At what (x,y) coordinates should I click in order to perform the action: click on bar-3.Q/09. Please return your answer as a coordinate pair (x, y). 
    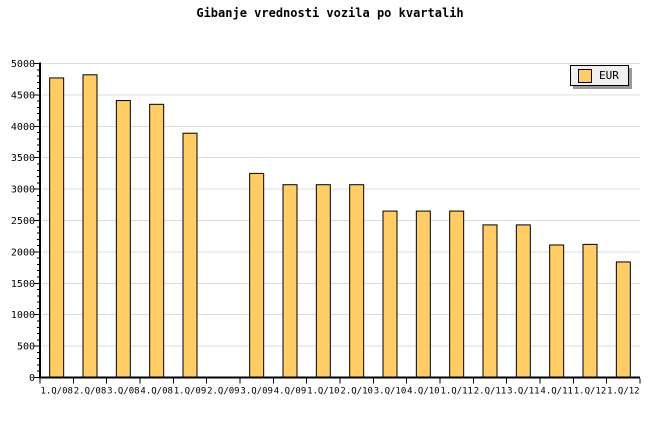
    Looking at the image, I should click on (257, 275).